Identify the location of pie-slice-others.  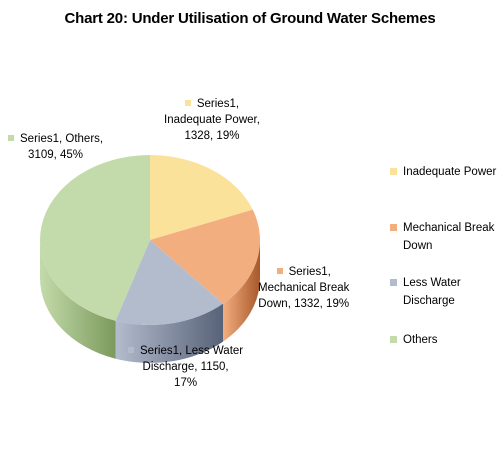
(94, 238).